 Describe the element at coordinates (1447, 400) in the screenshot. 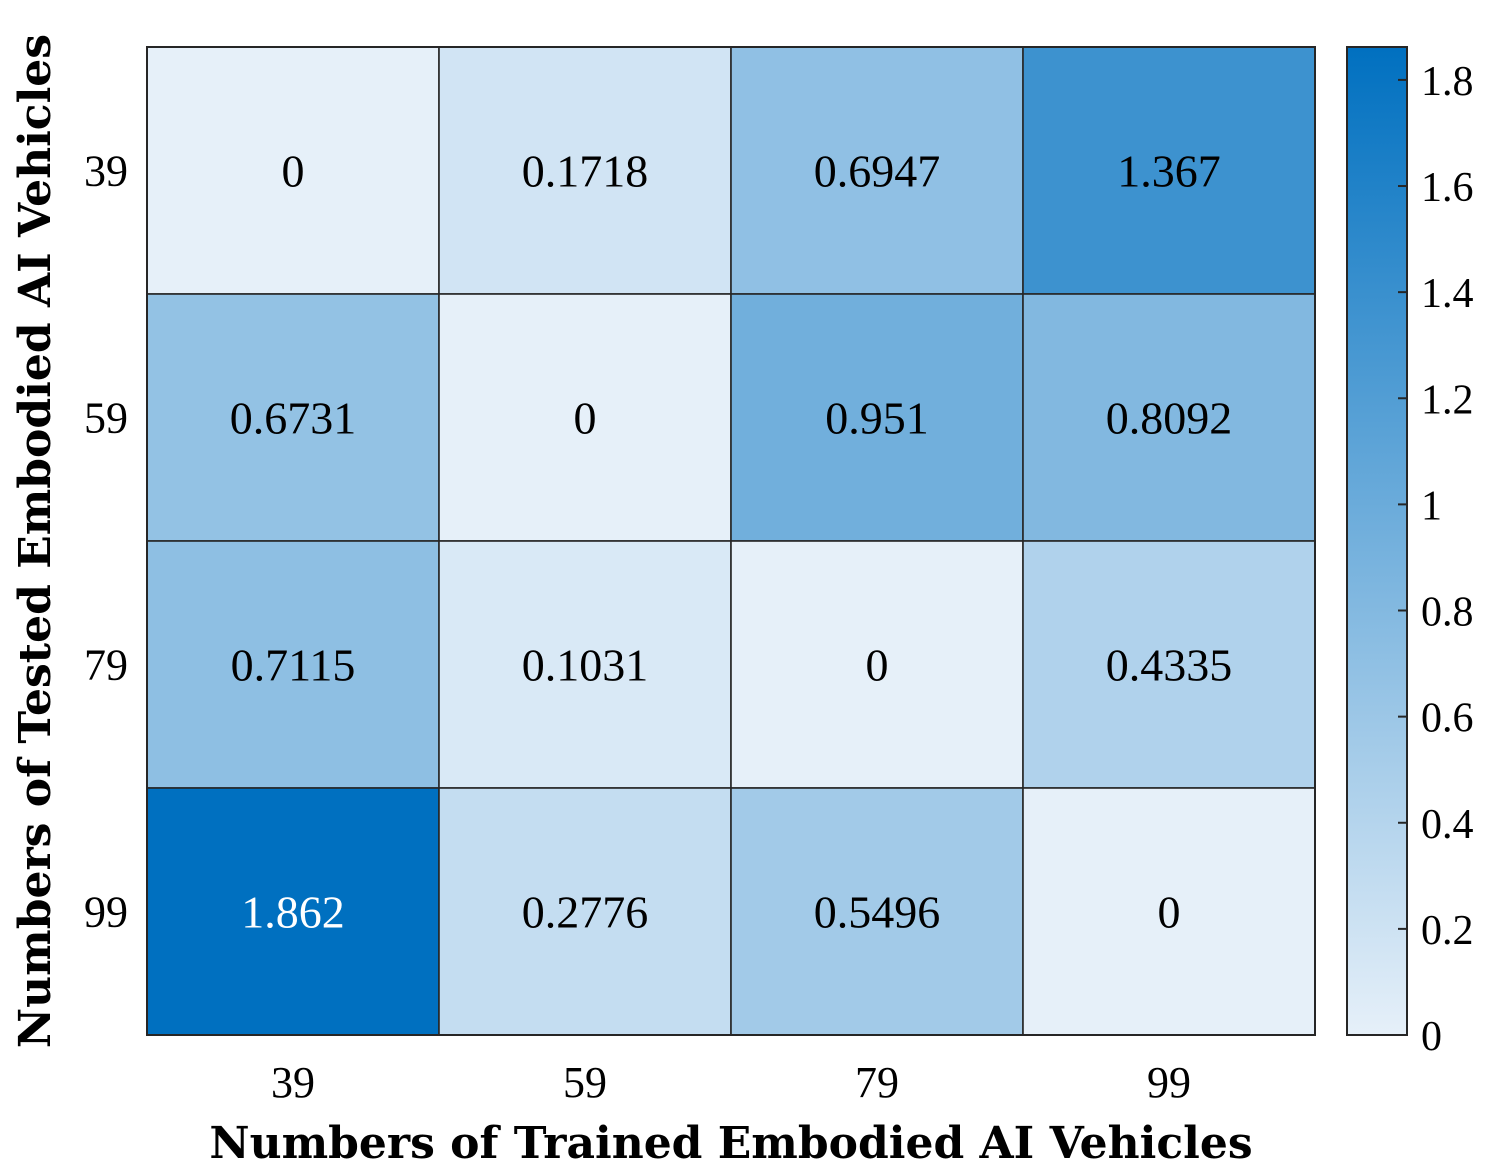

I see `colorbar-tick-label: 1.2` at that location.